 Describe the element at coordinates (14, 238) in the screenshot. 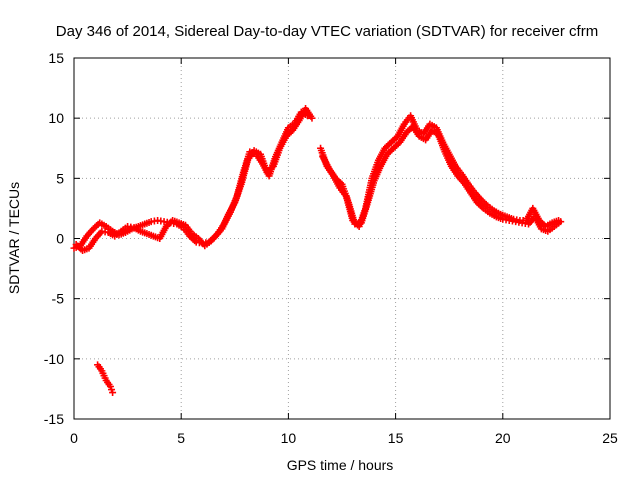

I see `y-axis-label: SDTVAR / TECUs` at that location.